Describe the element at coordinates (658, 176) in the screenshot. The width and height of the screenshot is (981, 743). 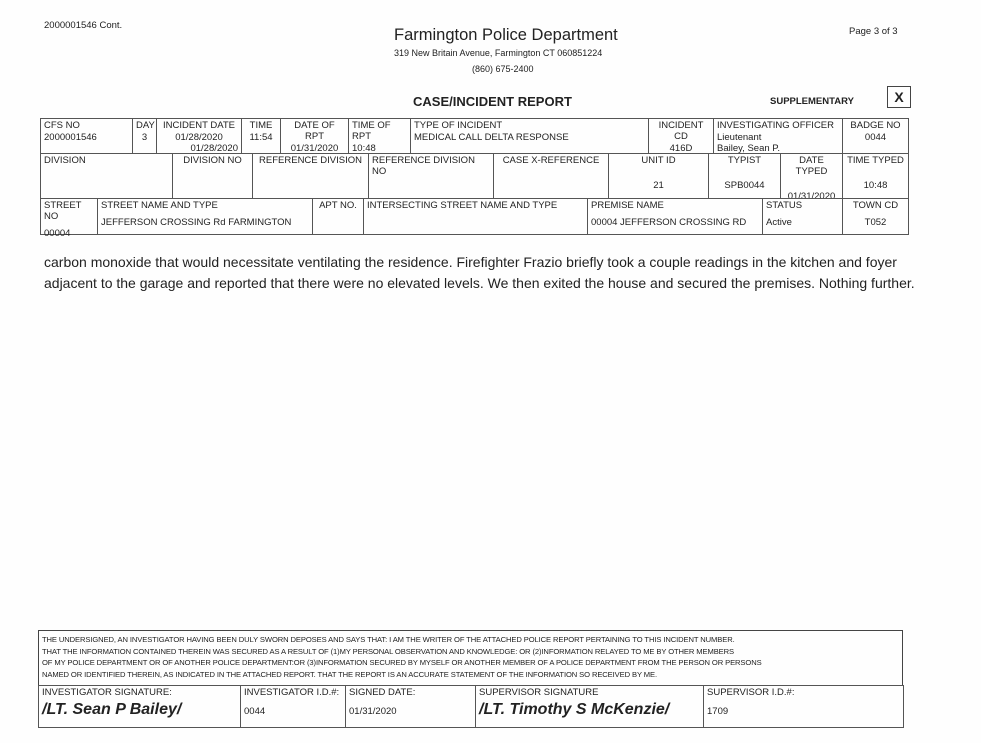
I see `field-unit-id: UNIT ID 21` at that location.